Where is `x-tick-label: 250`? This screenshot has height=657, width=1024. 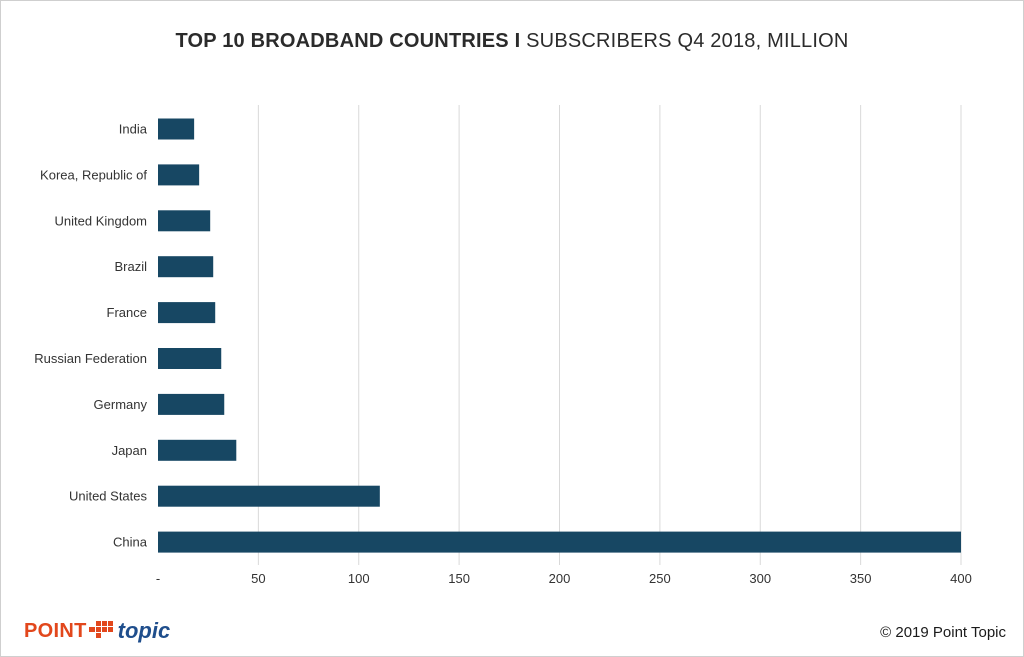
x-tick-label: 250 is located at coordinates (660, 578).